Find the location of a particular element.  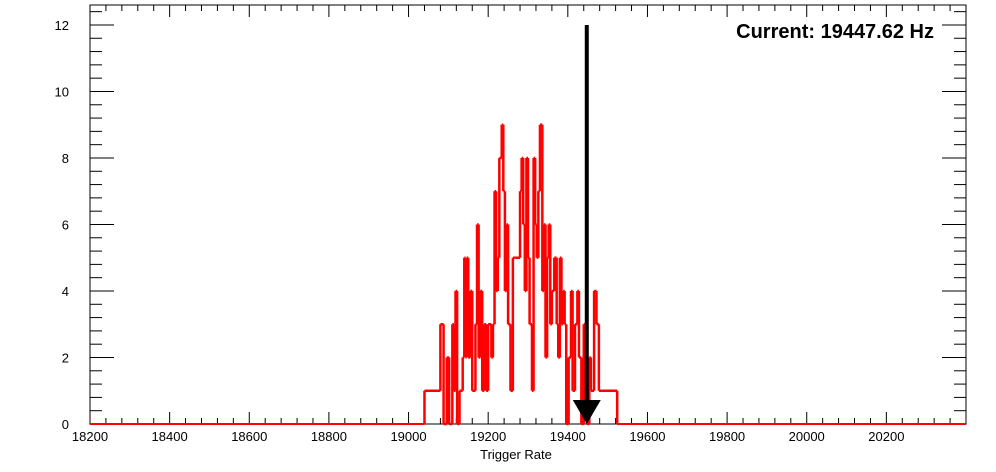

x-tick-label: 19600 is located at coordinates (647, 436).